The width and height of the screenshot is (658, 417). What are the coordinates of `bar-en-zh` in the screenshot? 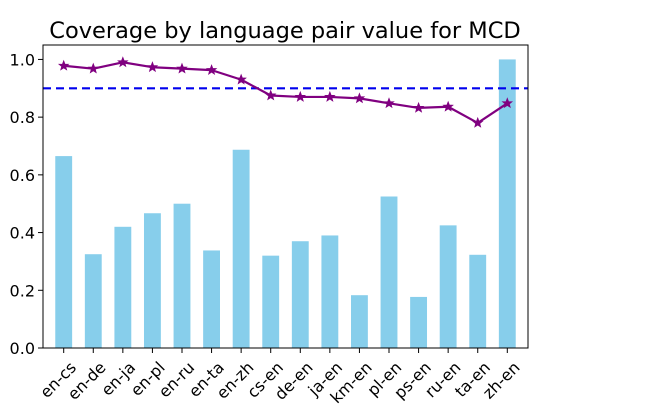 It's located at (241, 248).